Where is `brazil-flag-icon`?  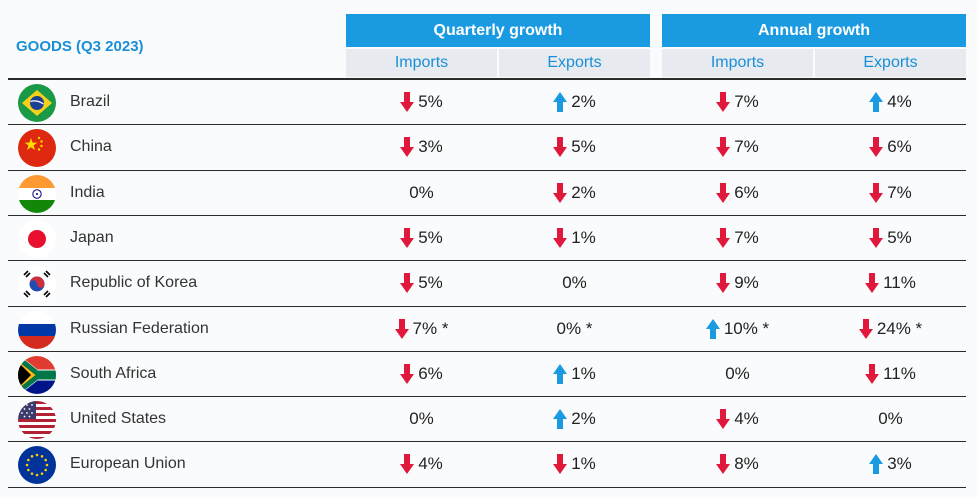 brazil-flag-icon is located at coordinates (37, 103).